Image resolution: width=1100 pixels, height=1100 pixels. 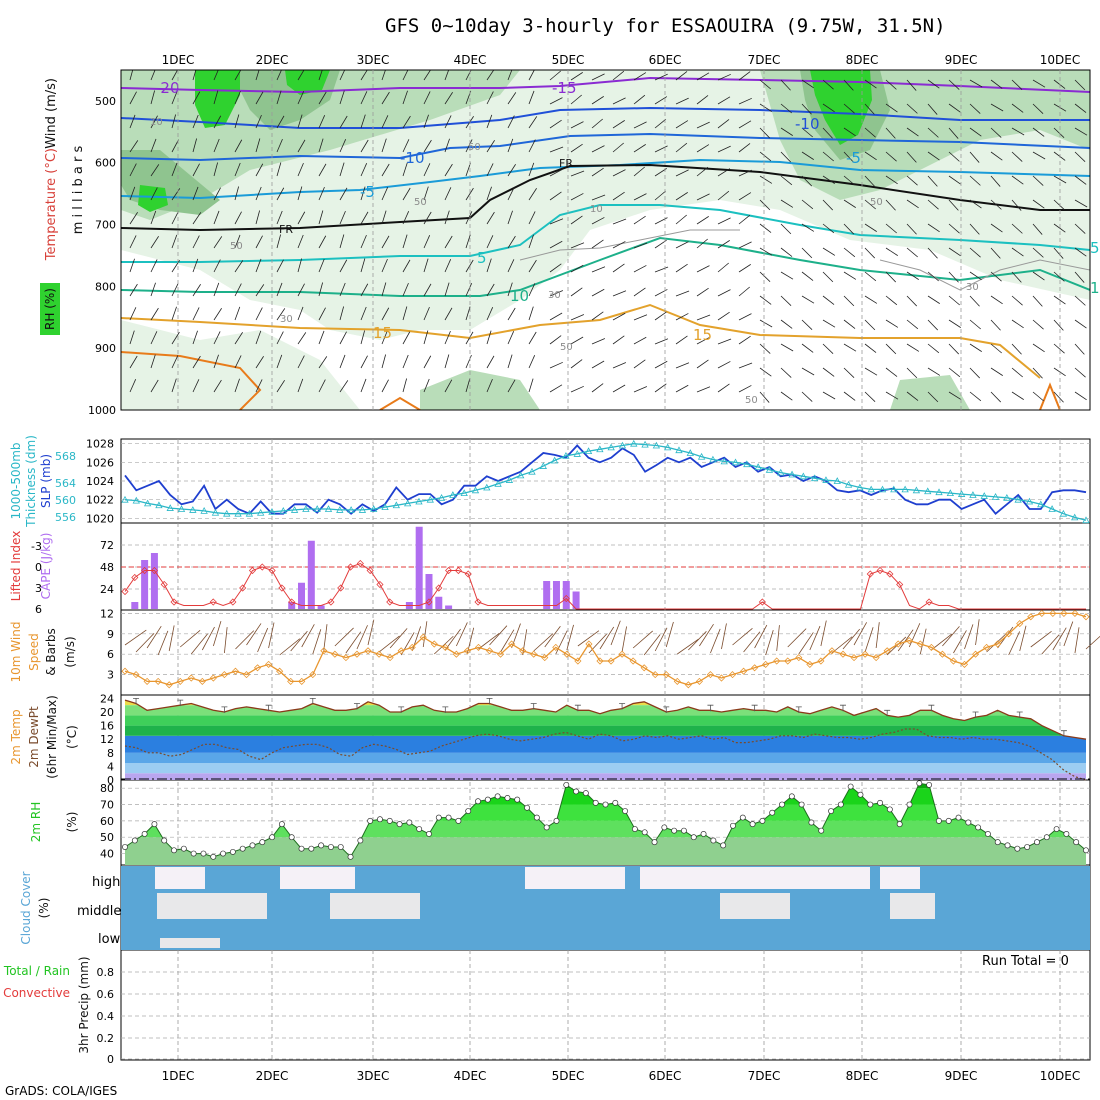 What do you see at coordinates (286, 319) in the screenshot?
I see `rh-label: 30` at bounding box center [286, 319].